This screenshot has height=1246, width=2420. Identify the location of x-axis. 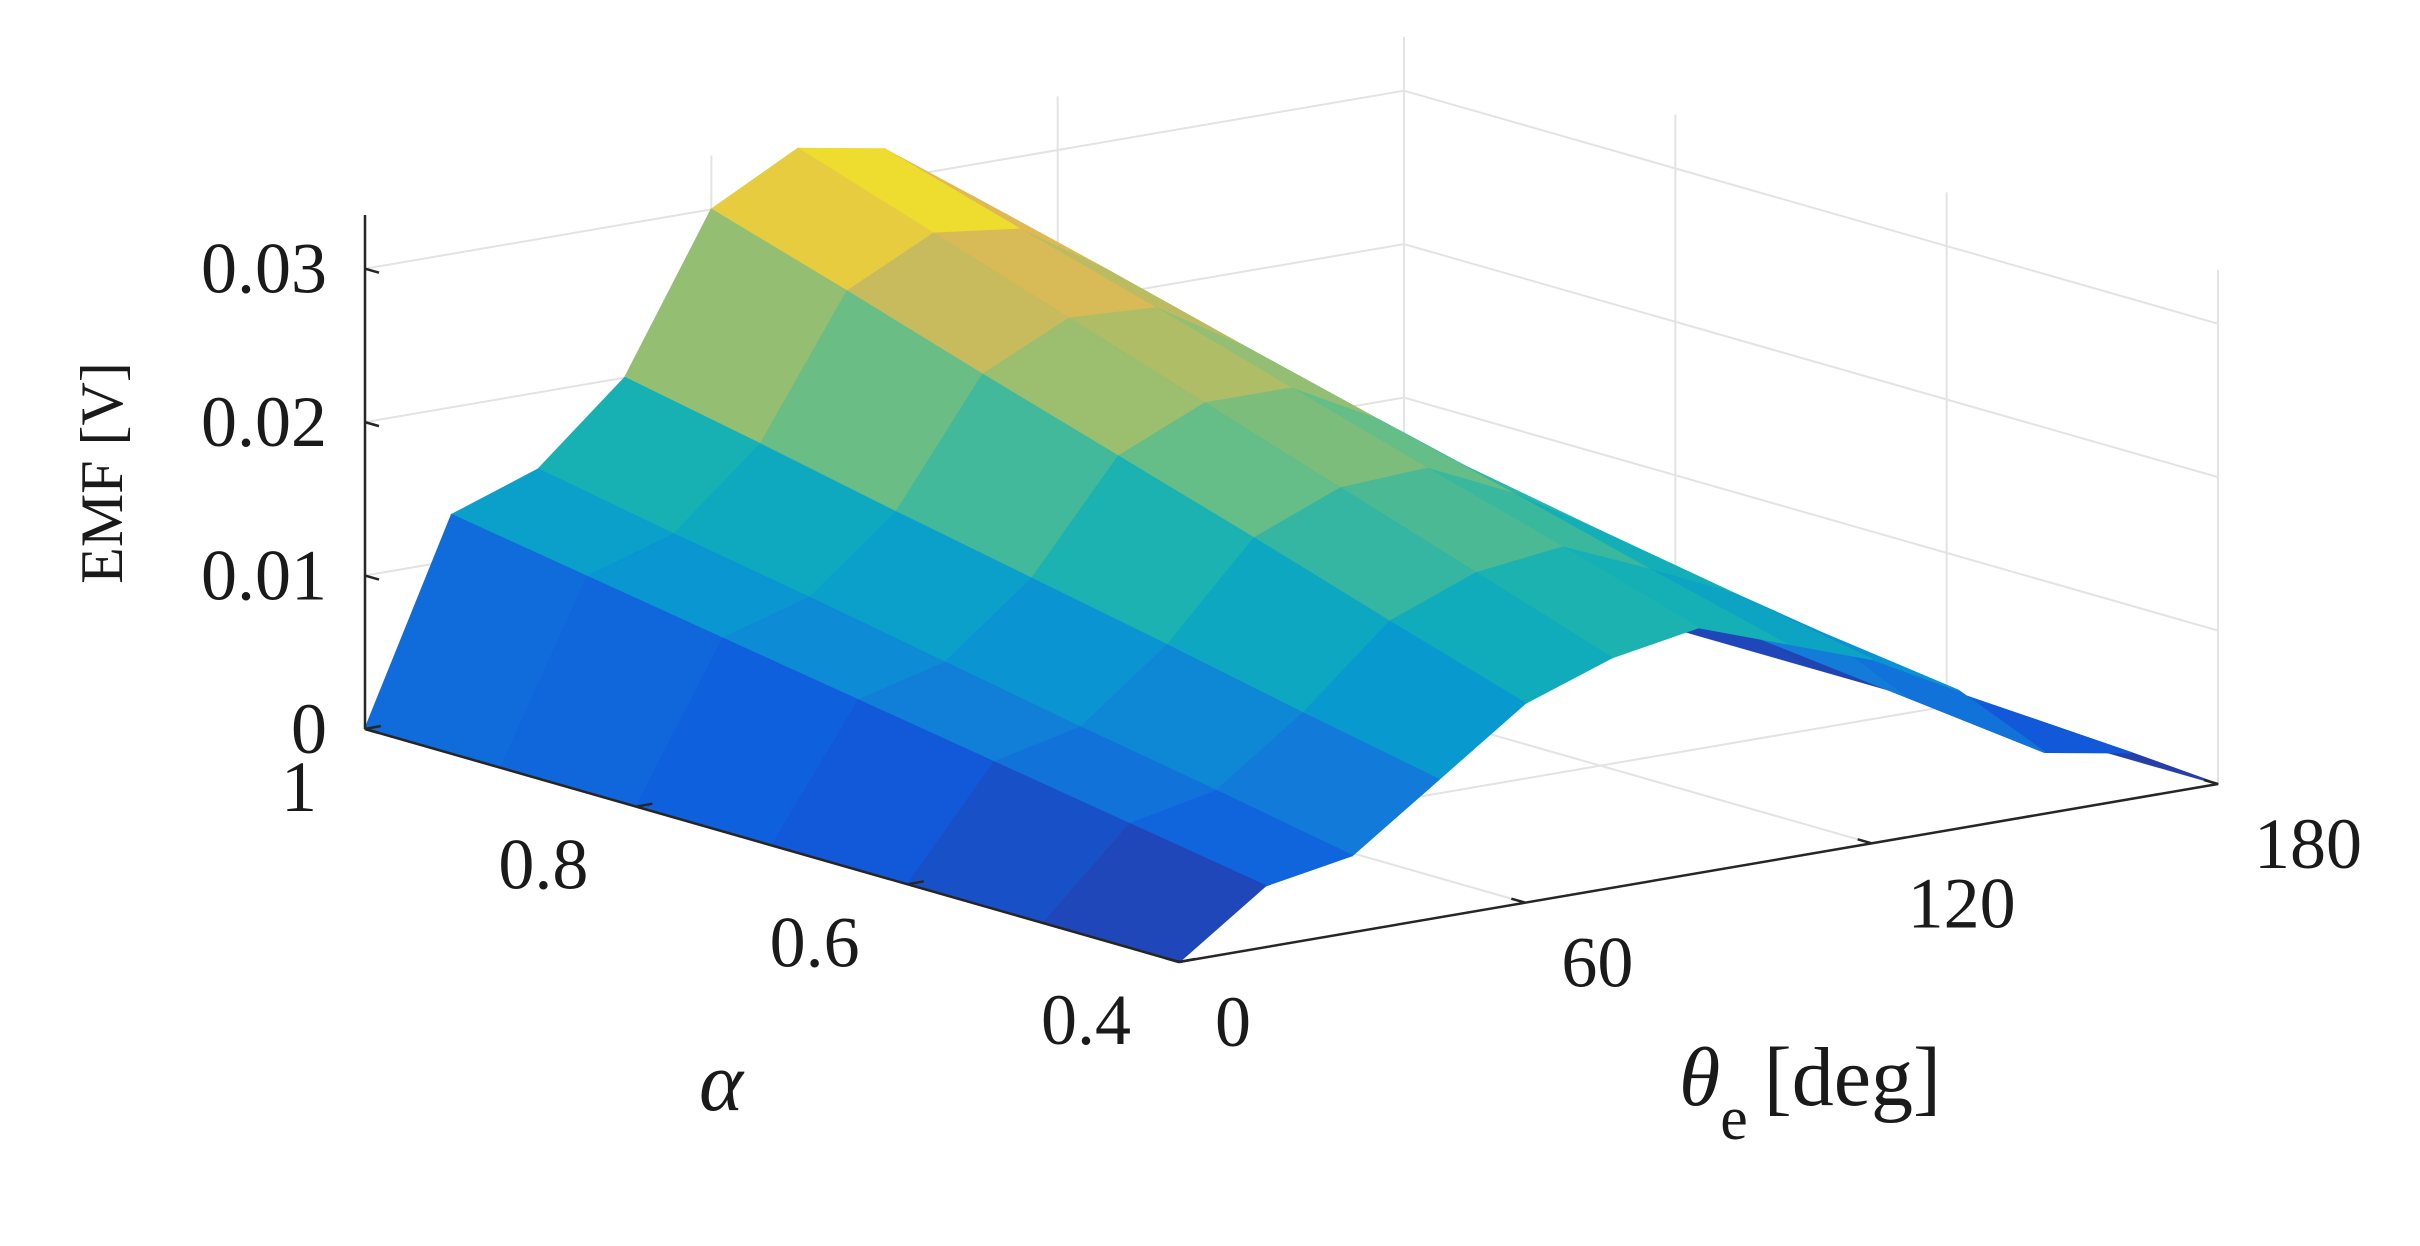
(1698, 873).